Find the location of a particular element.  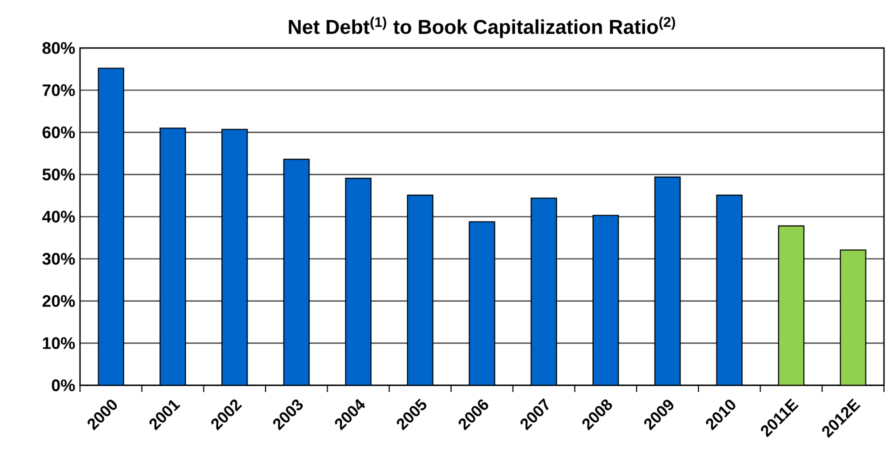

y-tick-label: 70% is located at coordinates (58, 90).